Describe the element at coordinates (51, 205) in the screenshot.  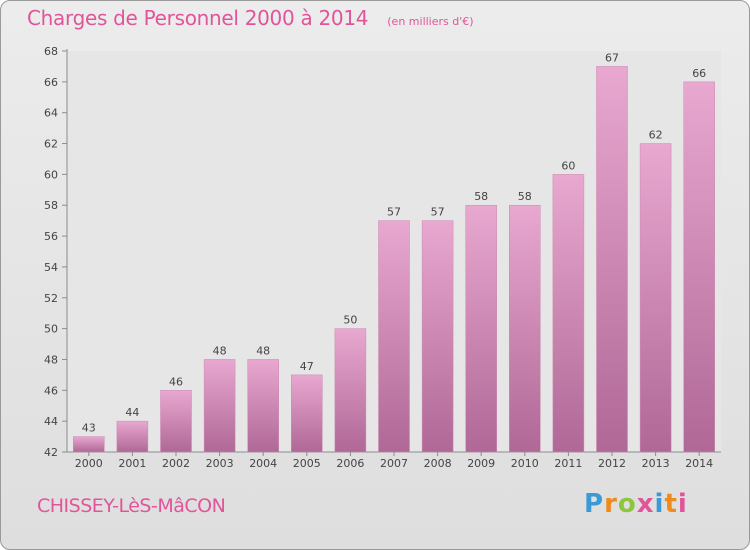
I see `y-tick-label: 58` at that location.